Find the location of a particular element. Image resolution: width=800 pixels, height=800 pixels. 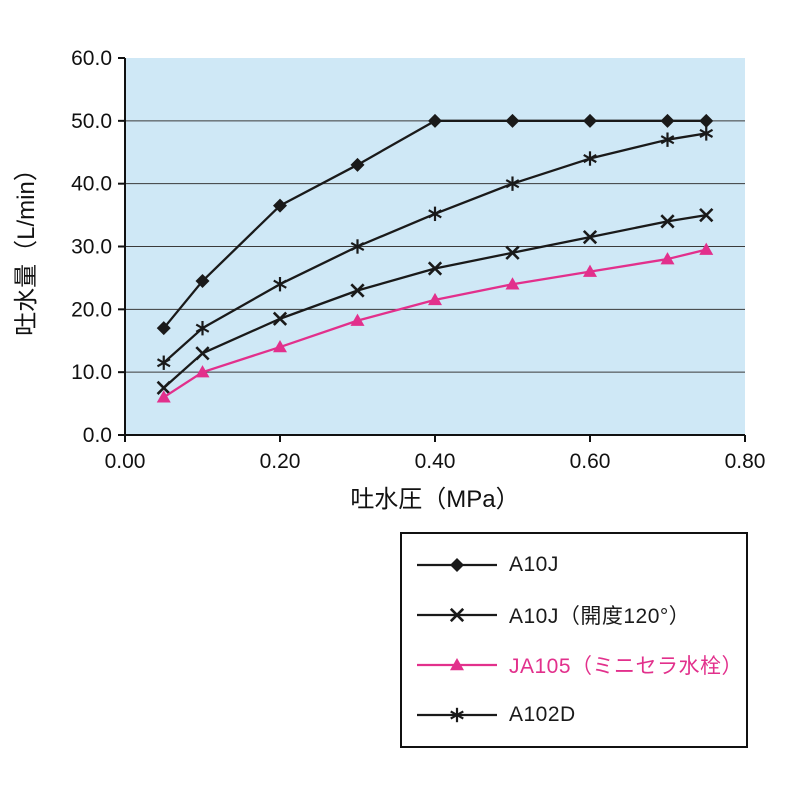

legend-item-a102d: A102D is located at coordinates (574, 715).